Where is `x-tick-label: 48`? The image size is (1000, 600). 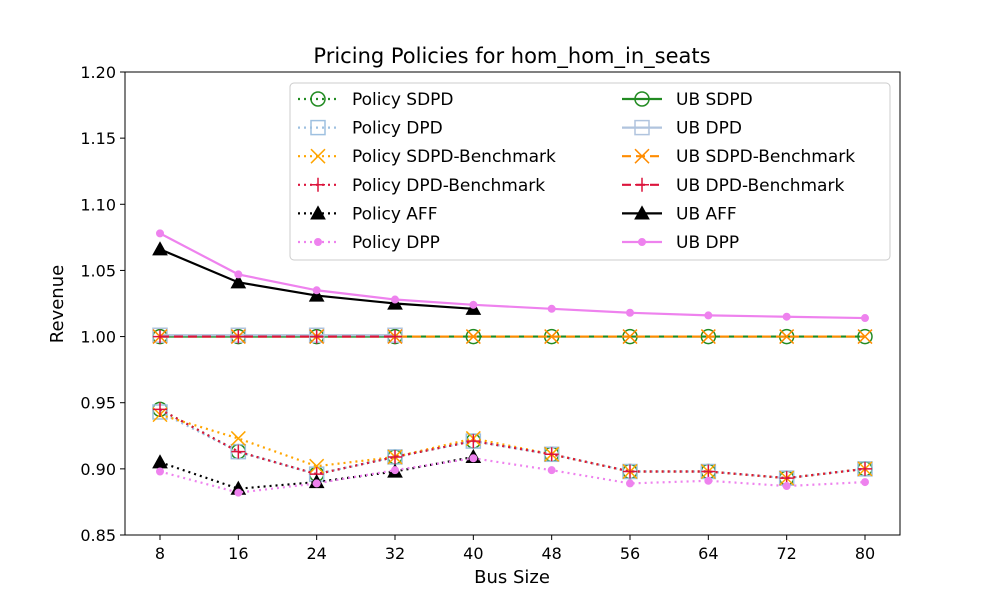
x-tick-label: 48 is located at coordinates (551, 553).